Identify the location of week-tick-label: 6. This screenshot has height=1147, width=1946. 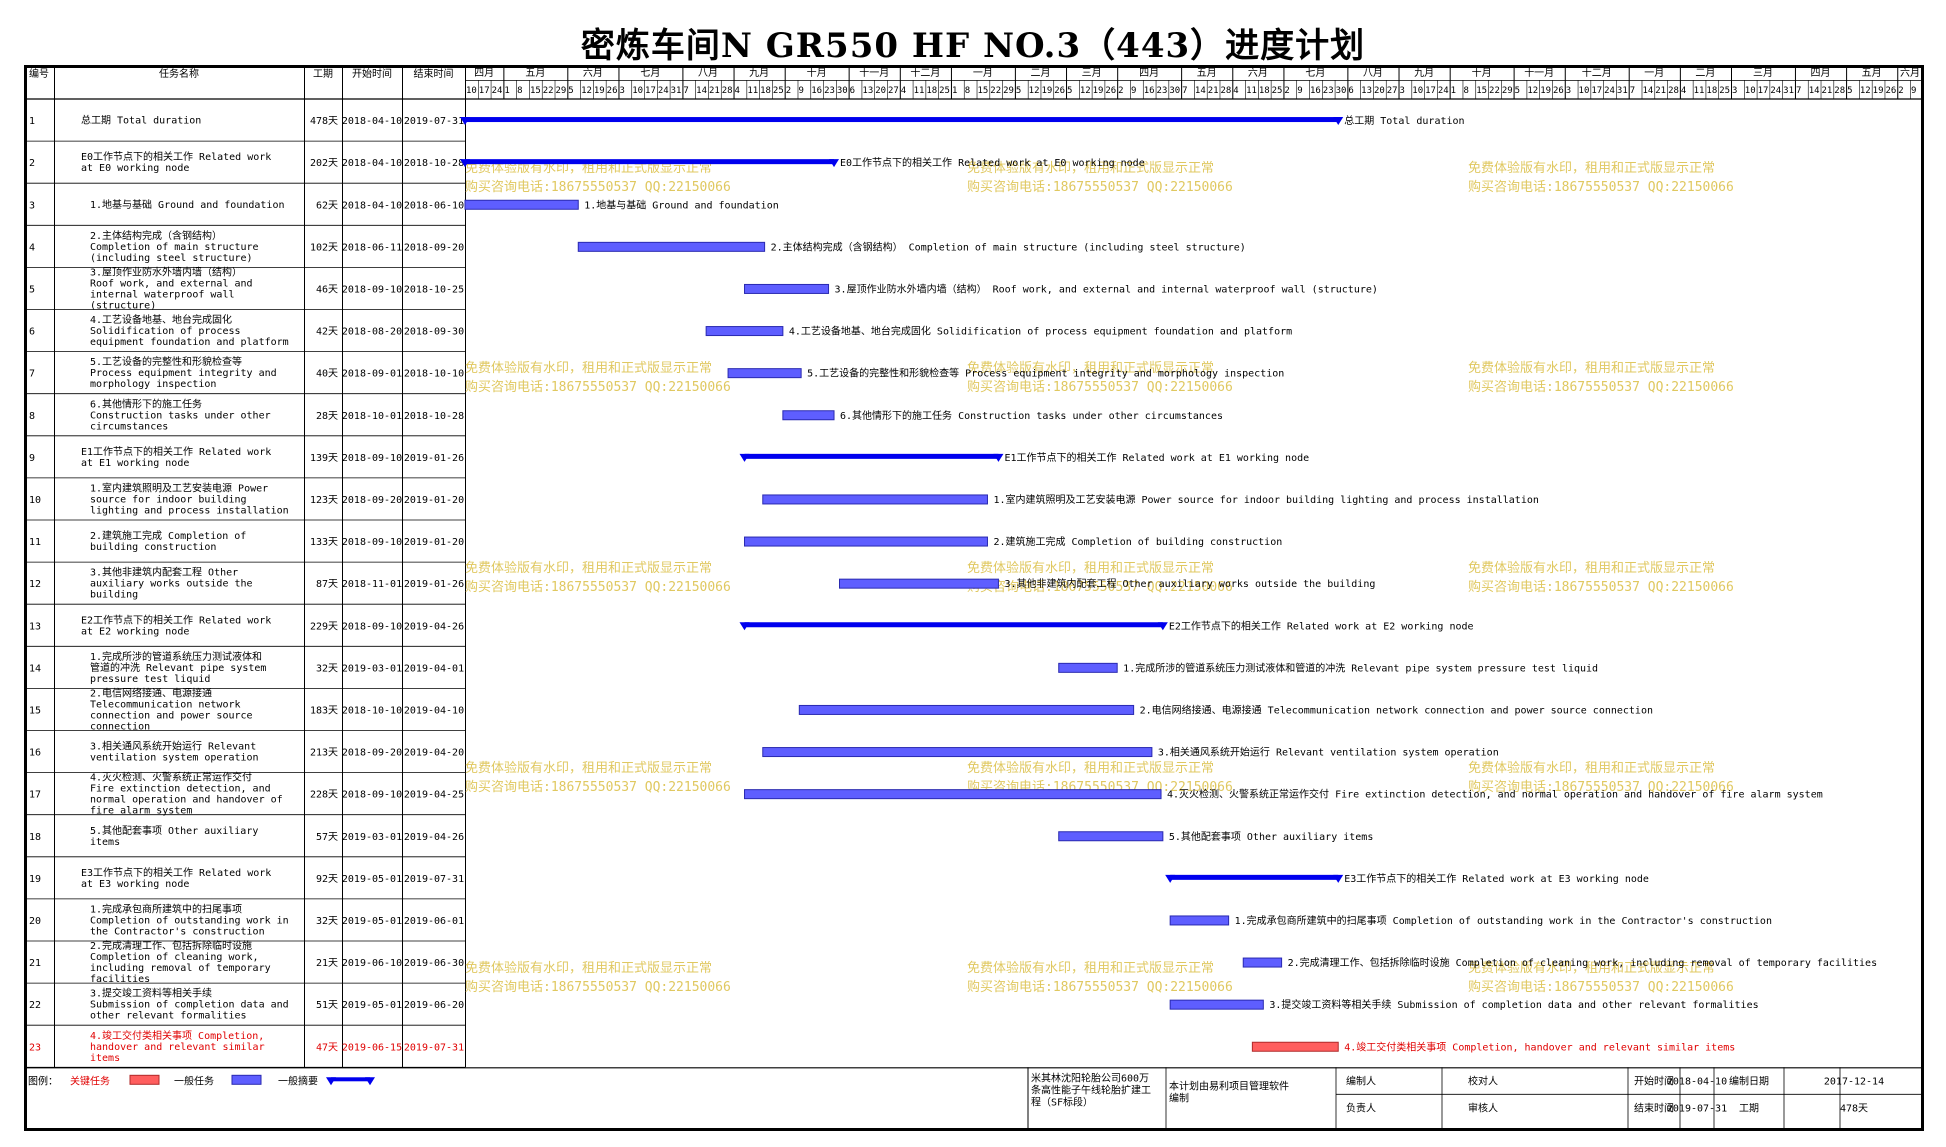
(1350, 91).